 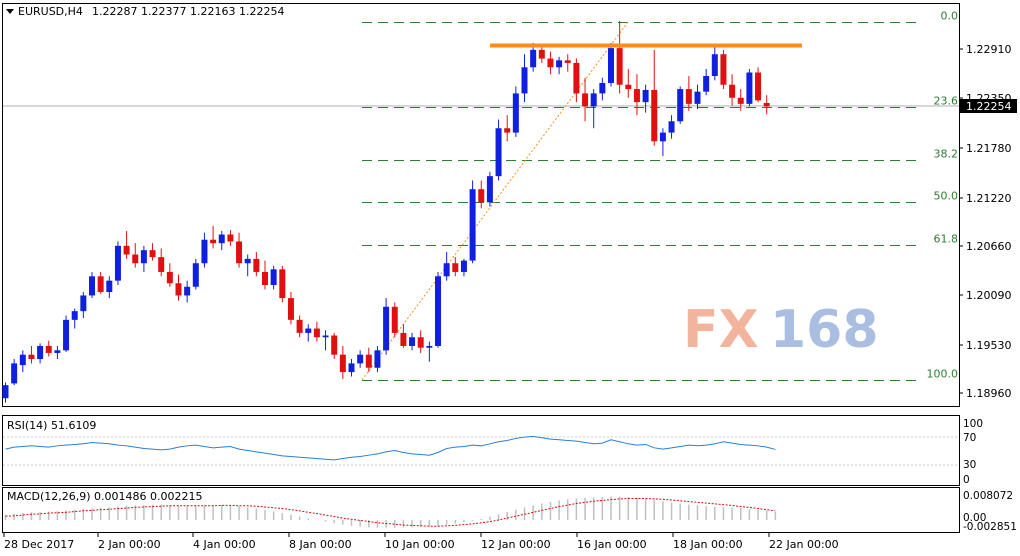 What do you see at coordinates (188, 11) in the screenshot?
I see `ohlc-values: 1.22287 1.22377 1.22163 1.22254` at bounding box center [188, 11].